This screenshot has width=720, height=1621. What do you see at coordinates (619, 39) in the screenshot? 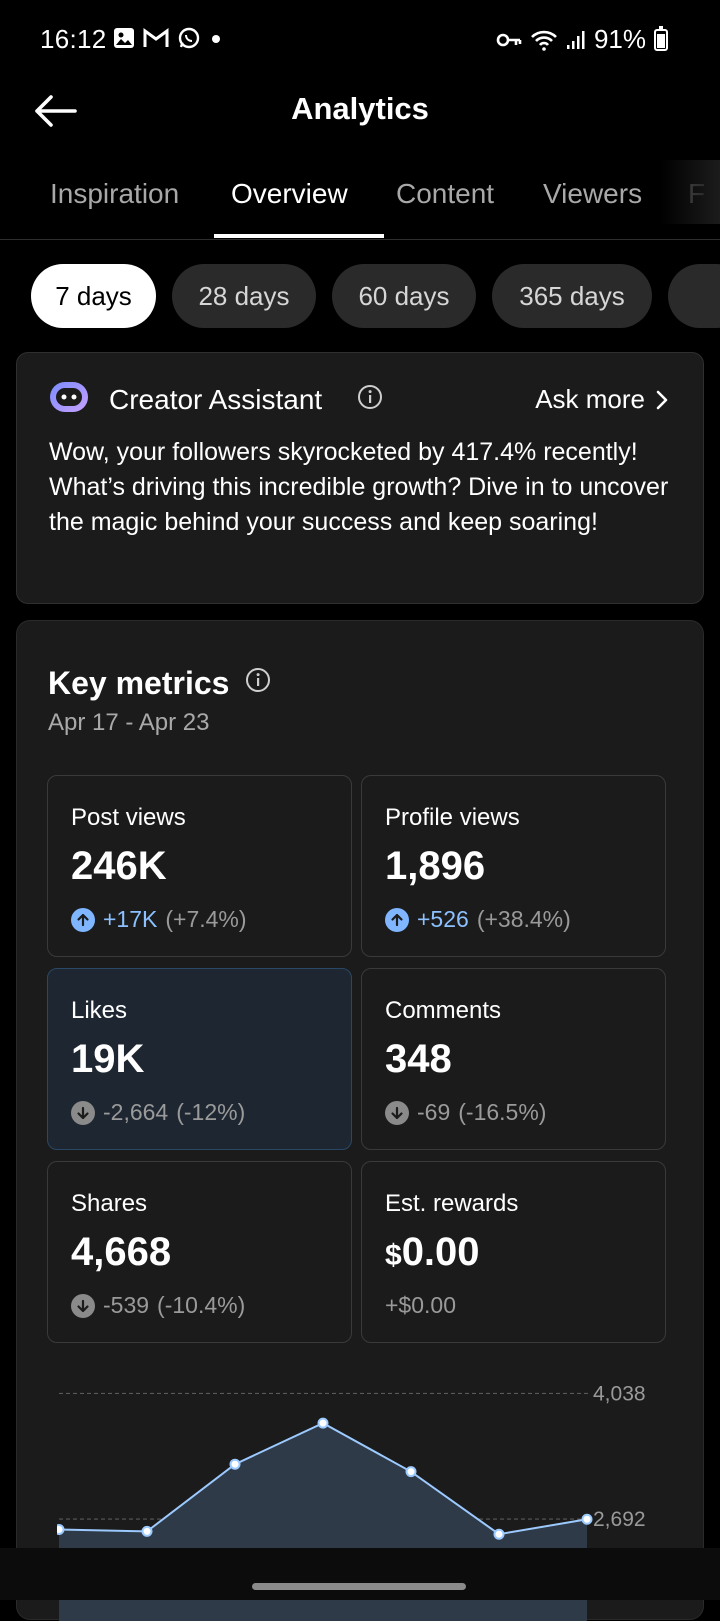
I see `battery-percent: 91%` at bounding box center [619, 39].